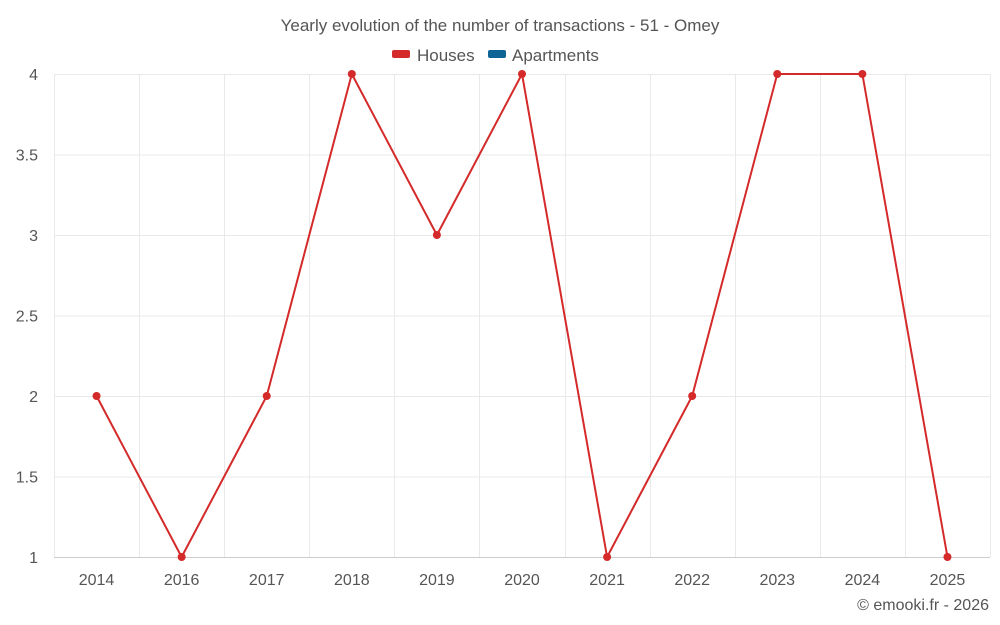 This screenshot has width=1000, height=625. I want to click on x-tick-label: 2018, so click(352, 580).